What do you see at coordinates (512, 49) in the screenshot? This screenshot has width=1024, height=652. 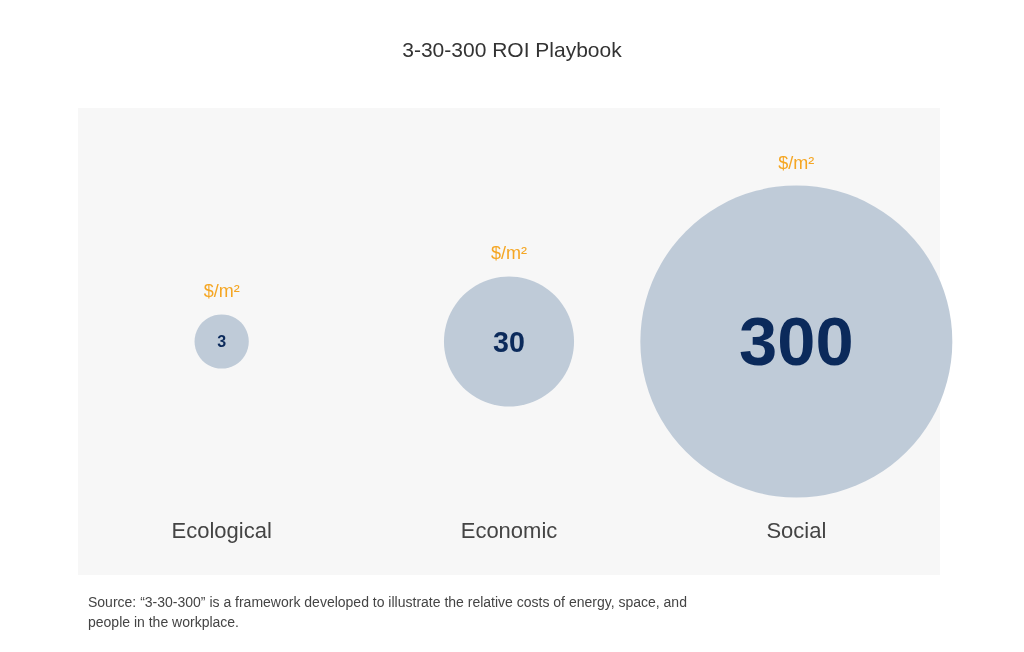 I see `text: 3-30-300 ROI Playbook` at bounding box center [512, 49].